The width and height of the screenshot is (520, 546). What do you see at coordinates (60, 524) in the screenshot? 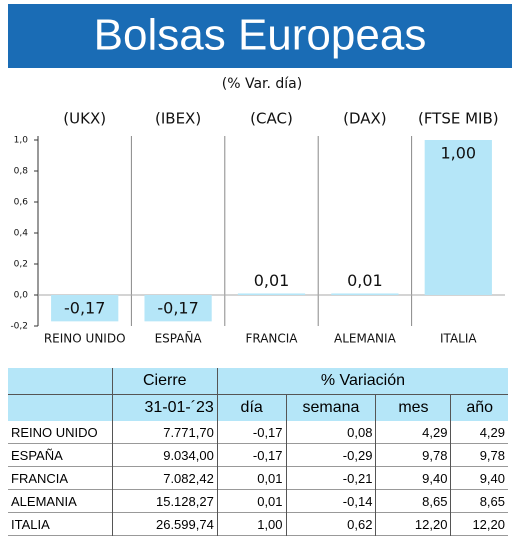
I see `table-cell: ITALIA` at bounding box center [60, 524].